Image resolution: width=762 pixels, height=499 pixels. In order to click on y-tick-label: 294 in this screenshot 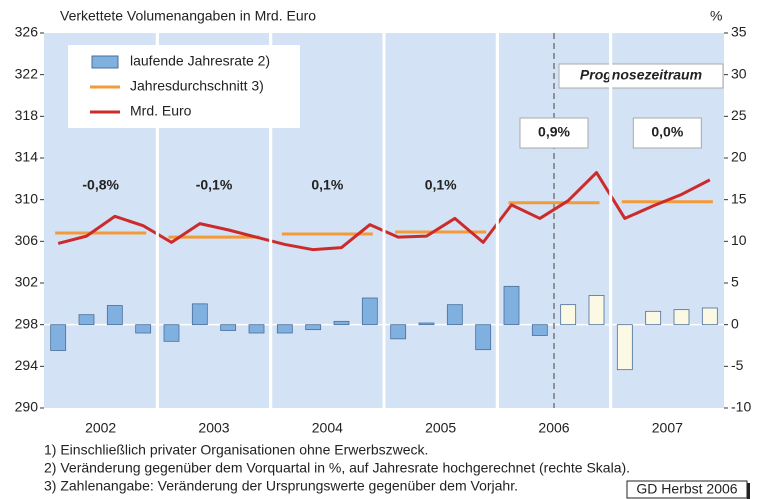, I will do `click(27, 365)`.